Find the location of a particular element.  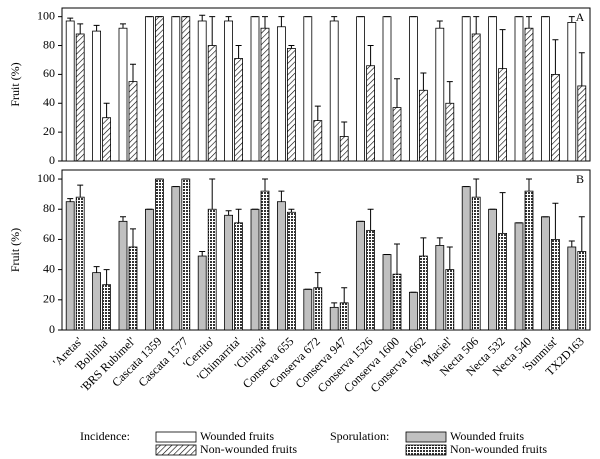

y-tick-label: 20 is located at coordinates (49, 131).